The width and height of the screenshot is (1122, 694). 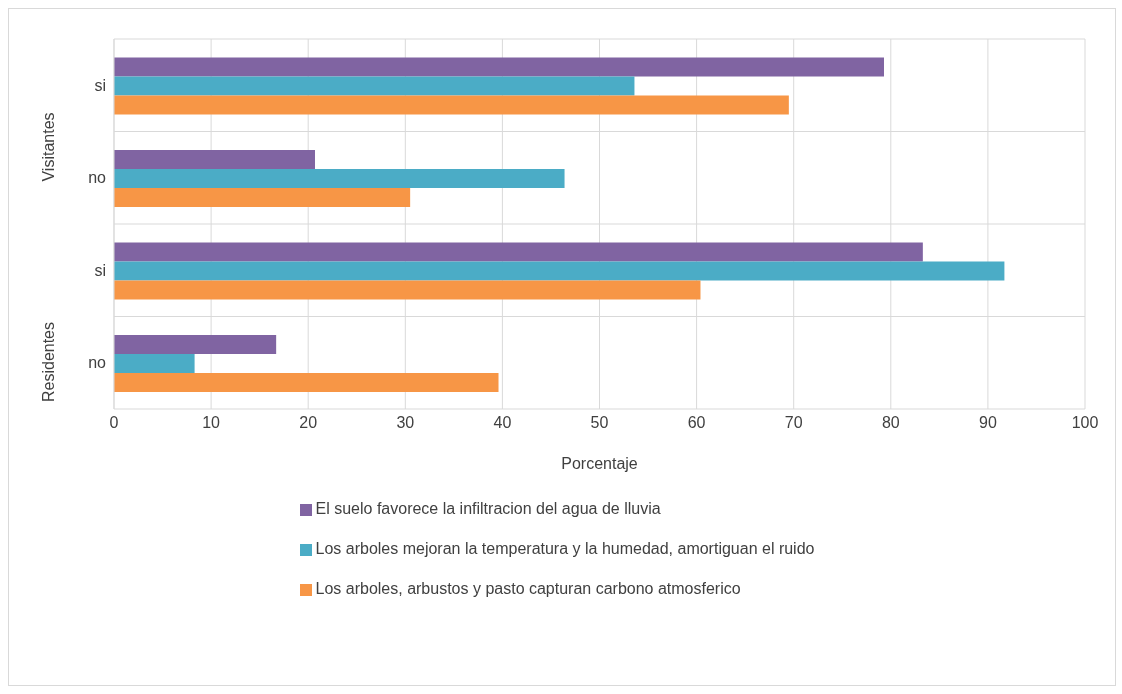 I want to click on legend-label: Los arboles mejoran la temperatura y la humedad, amortiguan el ruido, so click(x=565, y=548).